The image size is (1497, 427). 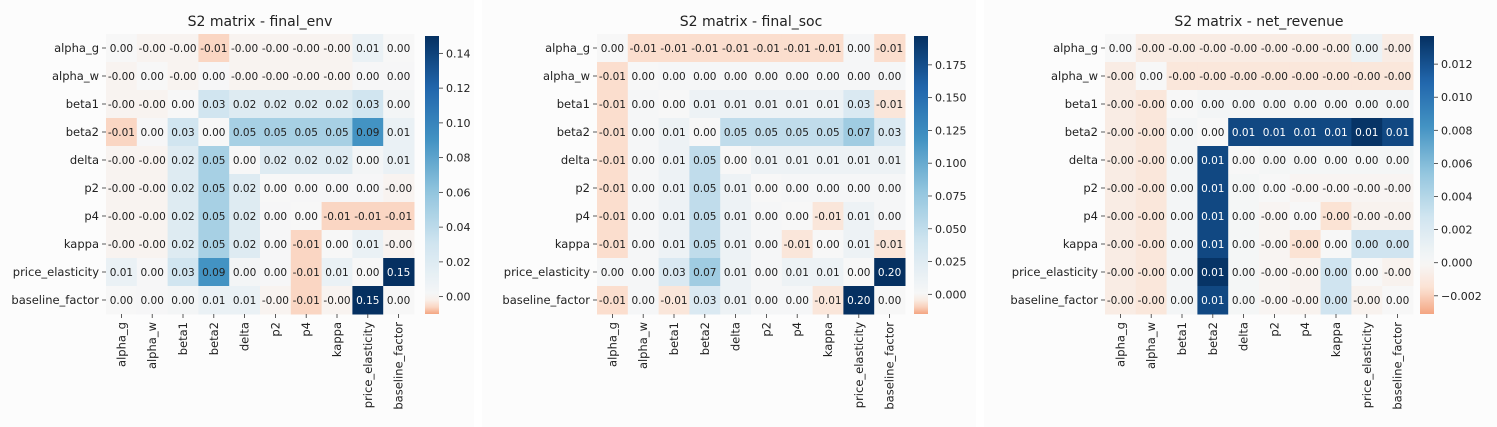 I want to click on x-tick-label: alpha_g, so click(x=612, y=344).